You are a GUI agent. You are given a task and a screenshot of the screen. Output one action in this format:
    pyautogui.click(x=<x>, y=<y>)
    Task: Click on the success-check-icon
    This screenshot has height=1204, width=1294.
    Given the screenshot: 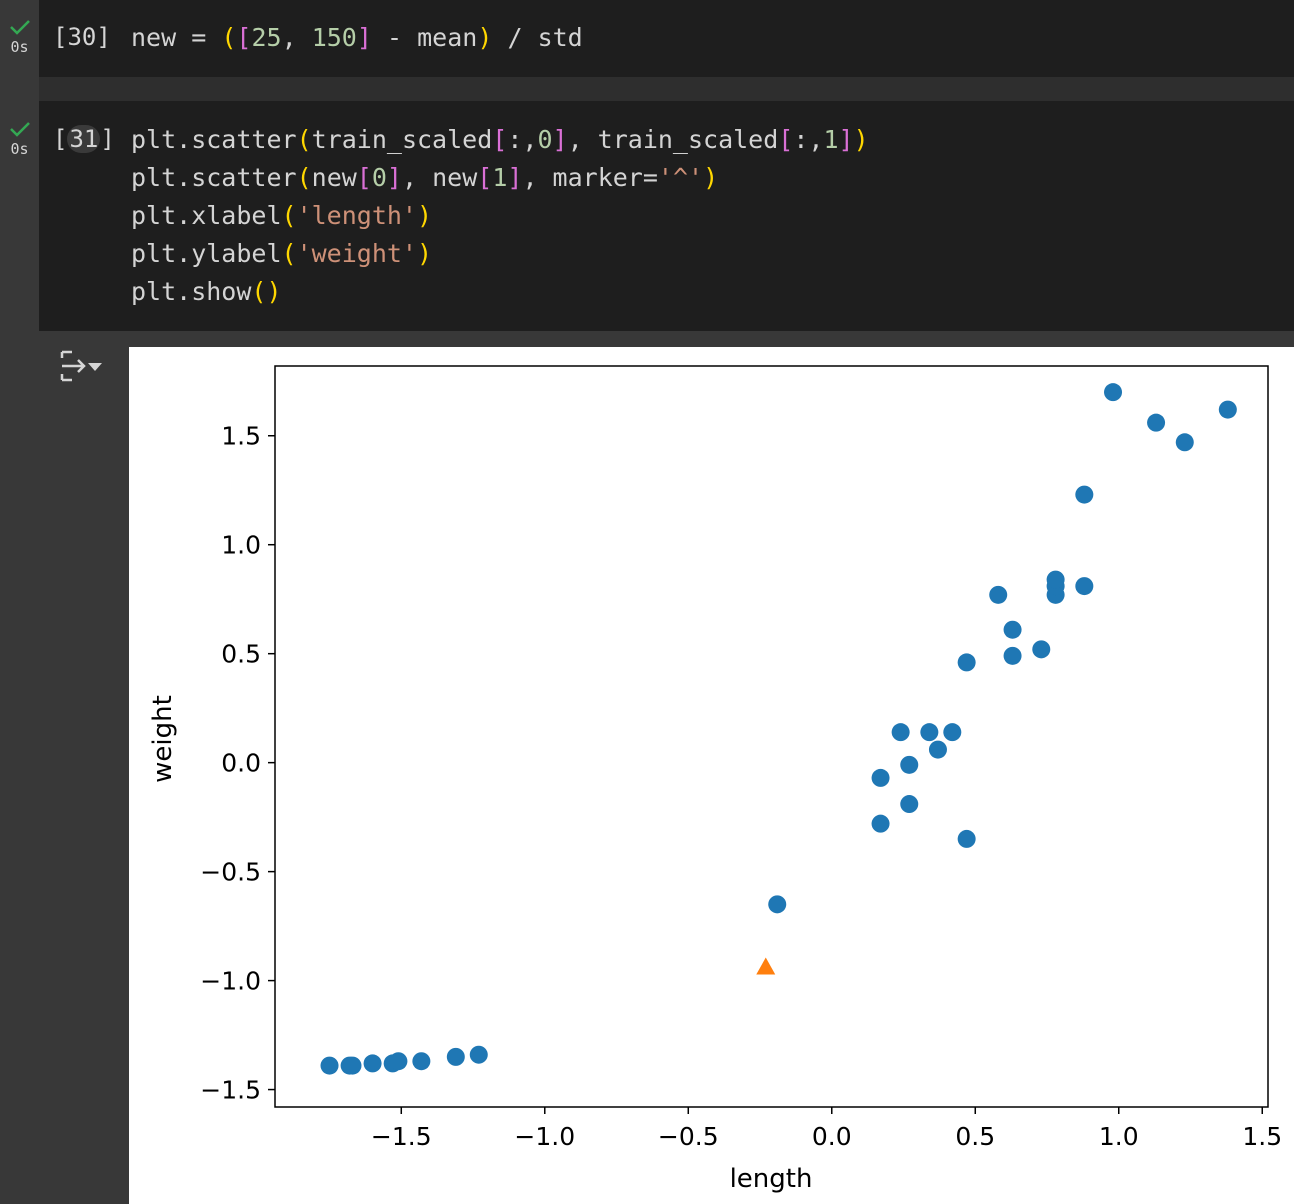 What is the action you would take?
    pyautogui.click(x=19, y=27)
    